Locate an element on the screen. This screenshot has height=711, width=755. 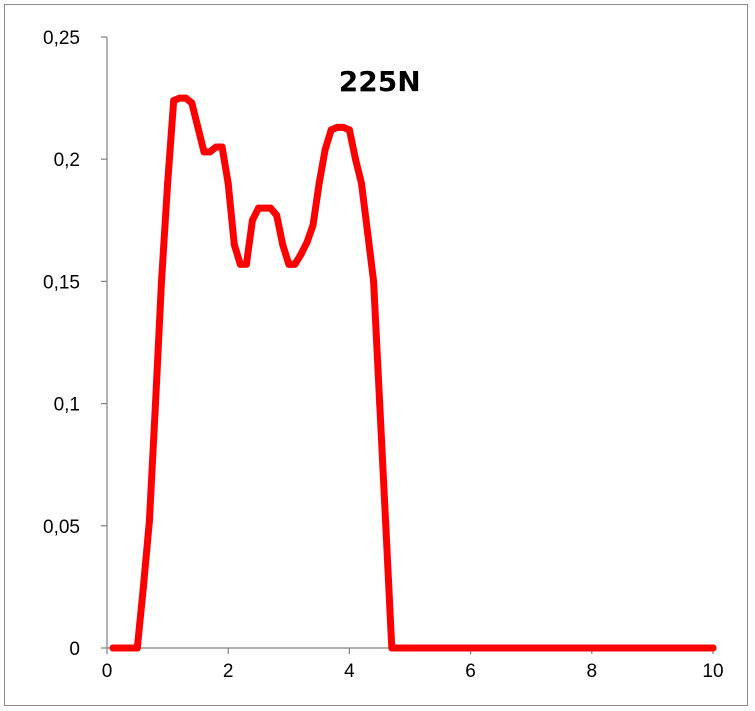
x-ticks: 0 2 4 6 8 10 is located at coordinates (413, 665).